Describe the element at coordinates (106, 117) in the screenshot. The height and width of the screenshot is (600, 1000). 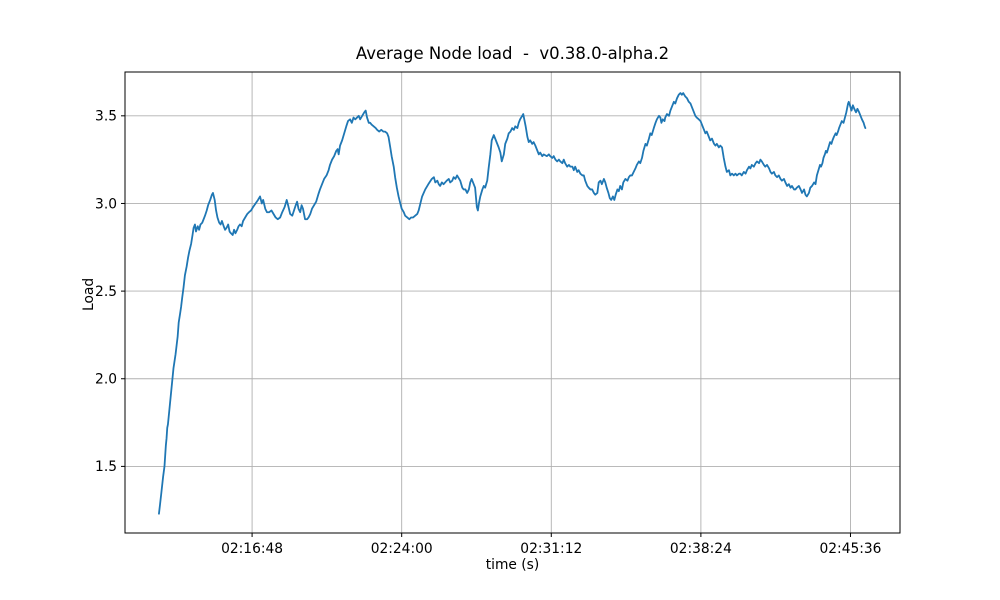
I see `y-tick-label: 3.5` at that location.